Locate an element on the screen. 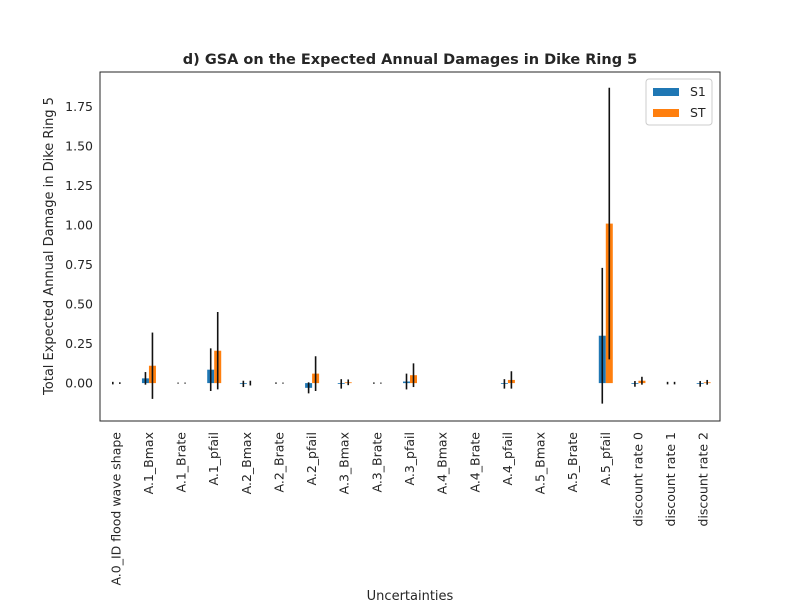  x-tick-label: A.3_Bmax is located at coordinates (344, 463).